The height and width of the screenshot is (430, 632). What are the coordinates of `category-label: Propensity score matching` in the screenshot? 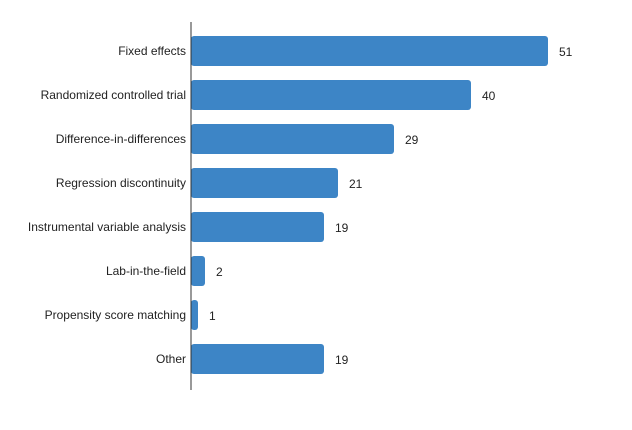 It's located at (115, 315).